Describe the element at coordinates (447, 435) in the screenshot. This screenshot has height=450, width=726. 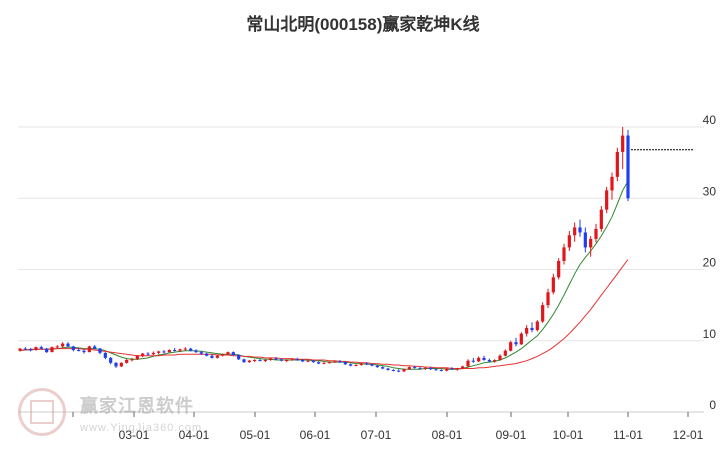
I see `x-tick-label: 08-01` at that location.